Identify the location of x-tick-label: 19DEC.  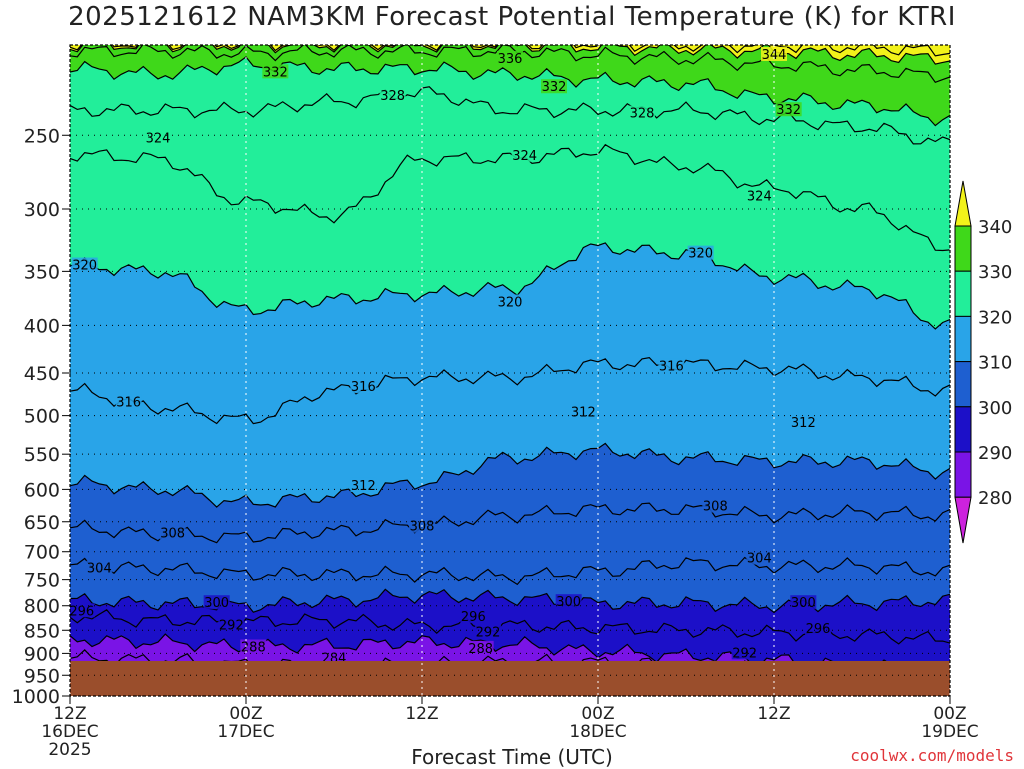
(949, 732).